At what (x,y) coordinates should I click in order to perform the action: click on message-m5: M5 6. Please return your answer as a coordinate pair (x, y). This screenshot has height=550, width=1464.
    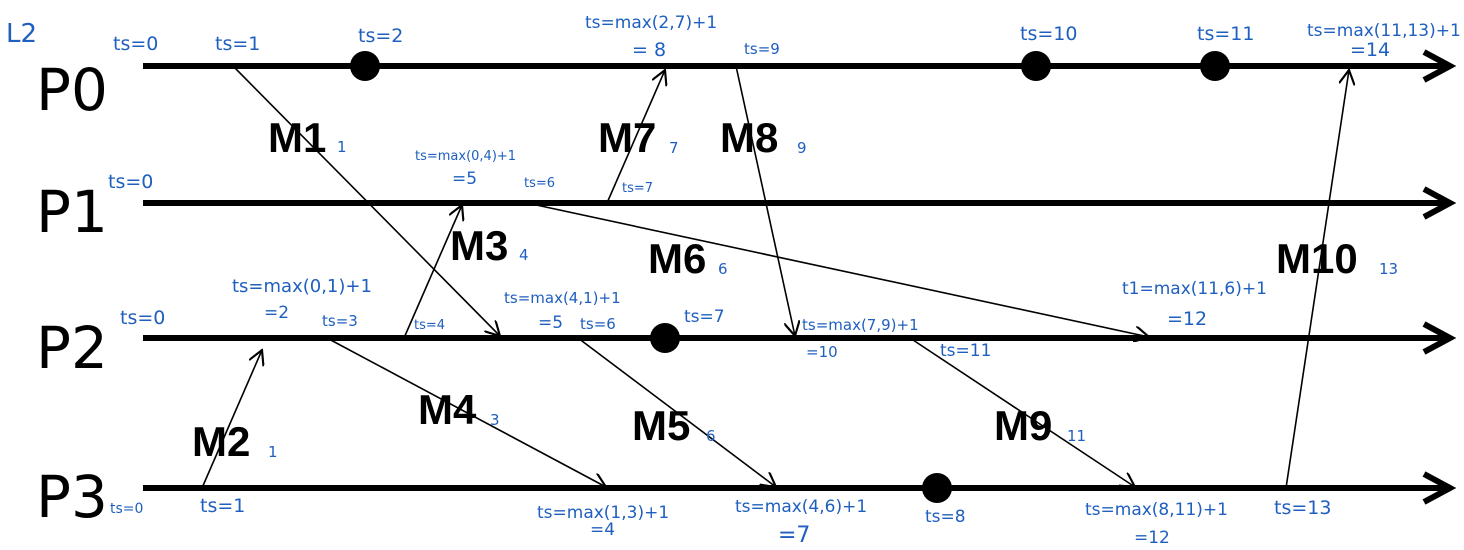
    Looking at the image, I should click on (674, 425).